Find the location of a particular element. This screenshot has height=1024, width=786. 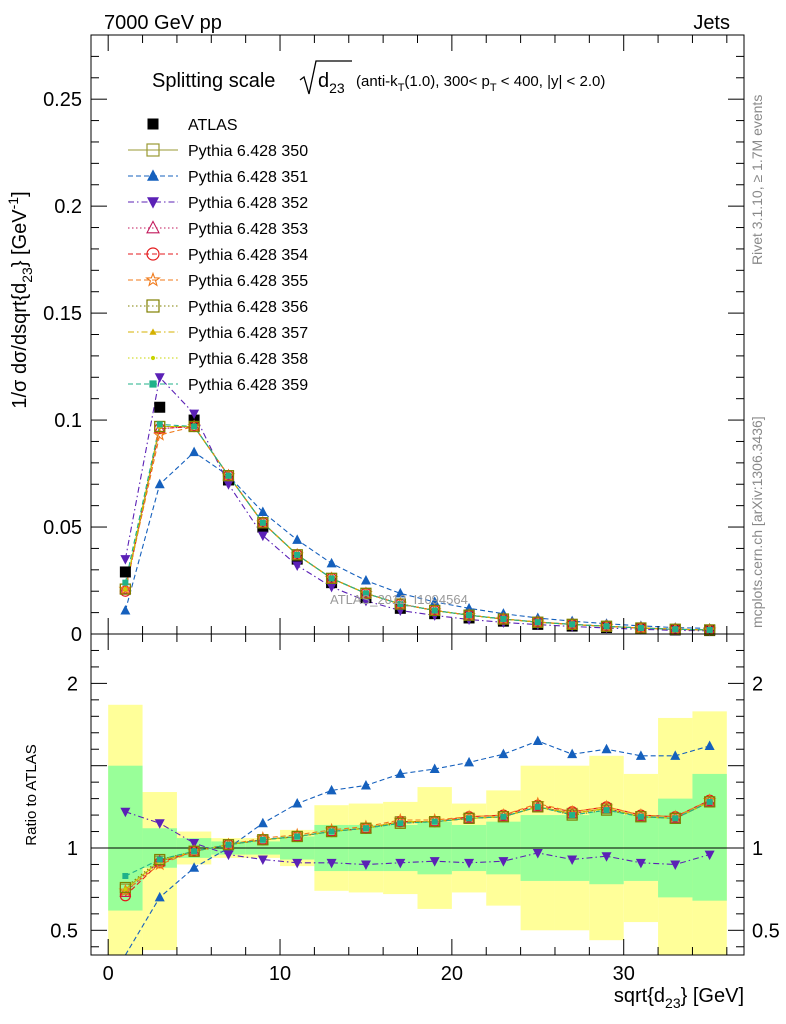

xtick-label: 10 is located at coordinates (280, 974).